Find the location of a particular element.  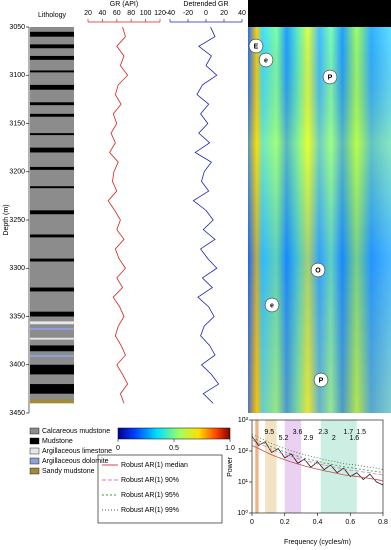

peak-label: 2.3 is located at coordinates (323, 432).